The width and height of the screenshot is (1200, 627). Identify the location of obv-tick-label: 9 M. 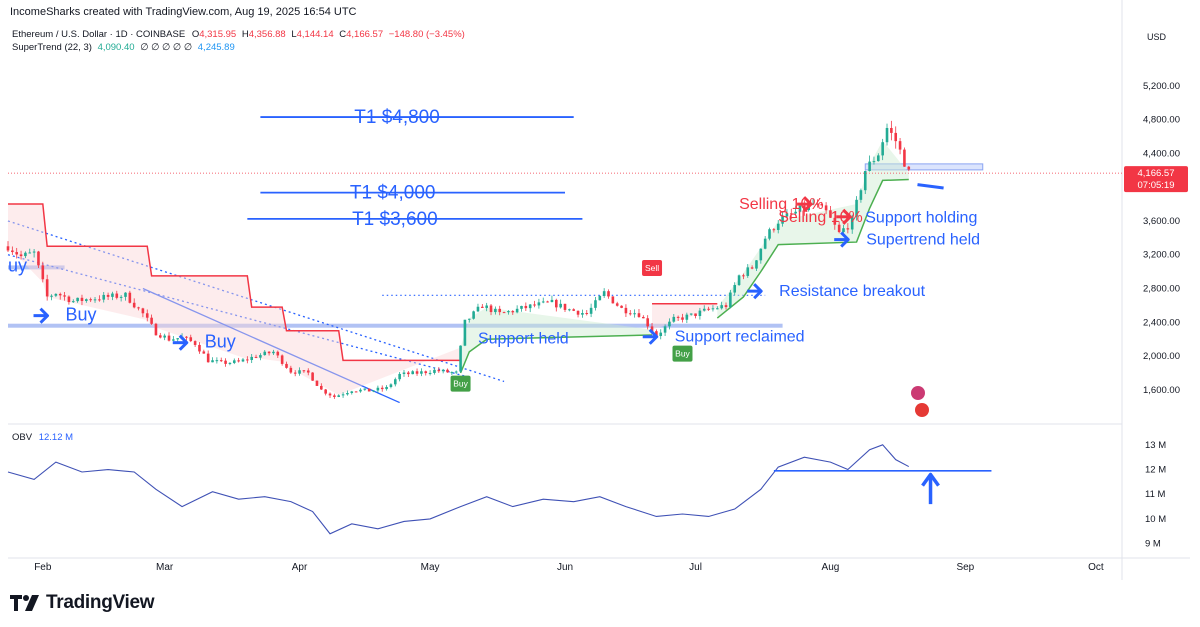
(1153, 544).